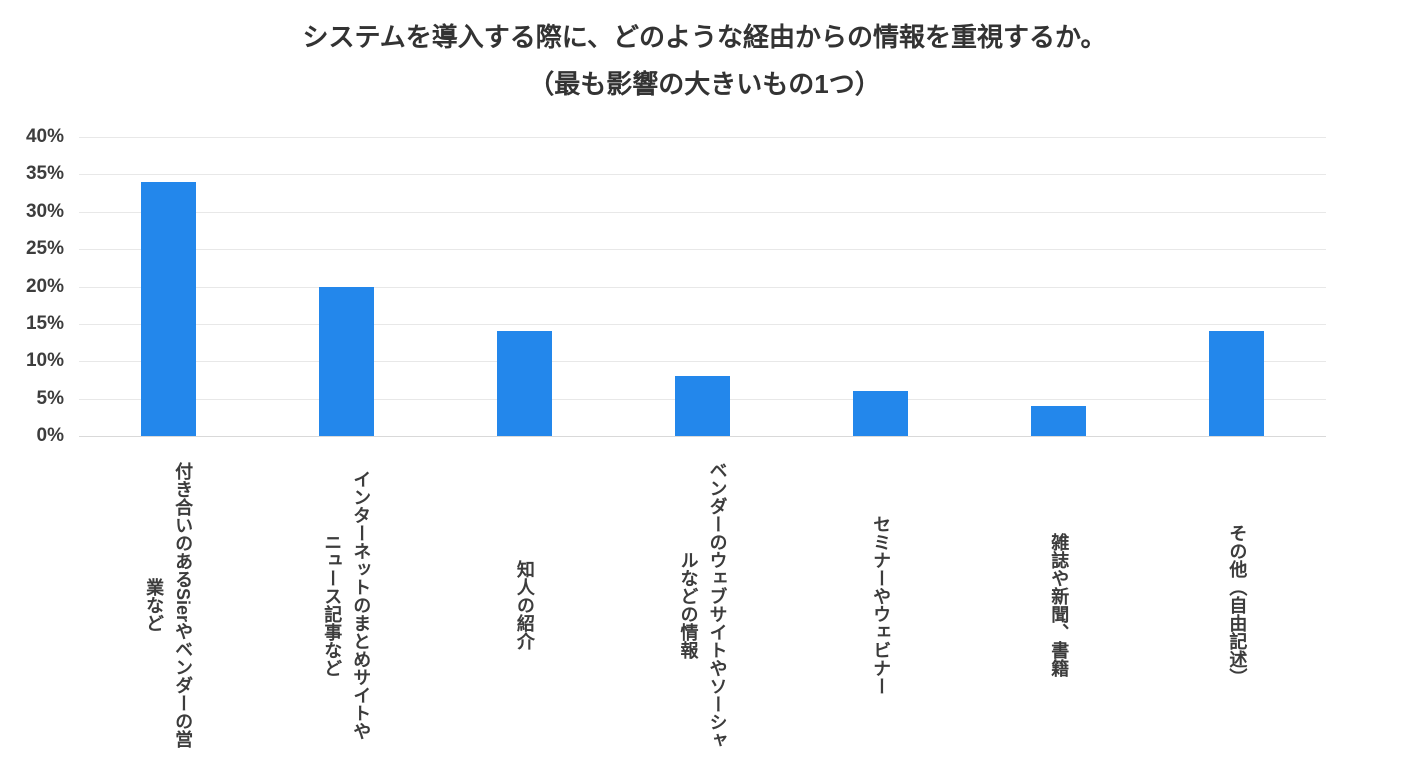 The image size is (1409, 765). I want to click on chart-title-line2: （最も影響の大きいもの1つ）, so click(704, 84).